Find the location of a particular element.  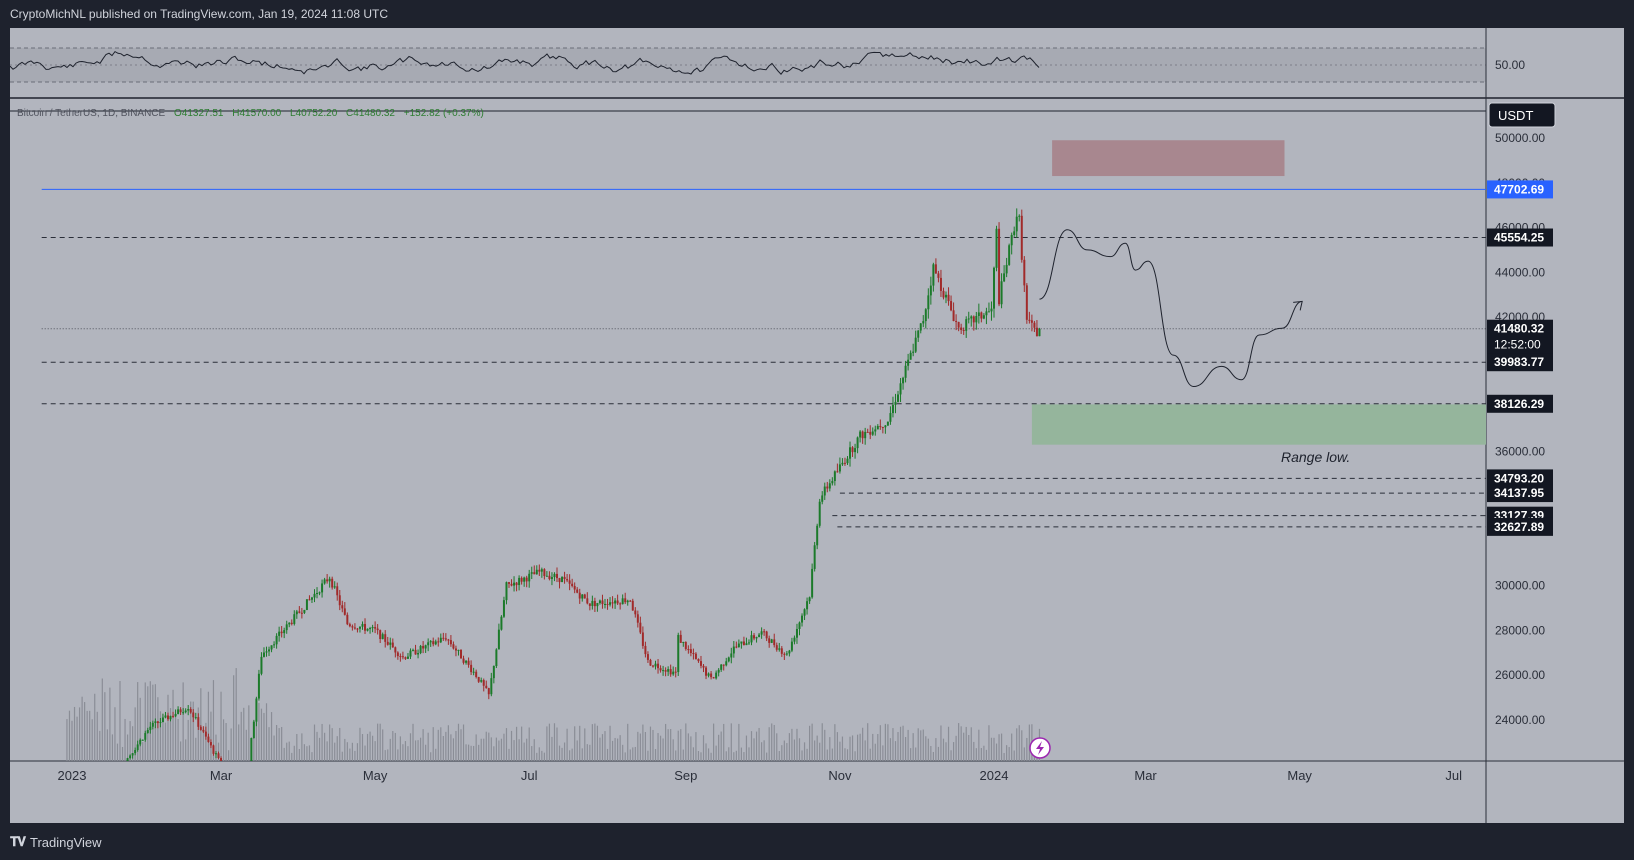

currency-badge: USDT is located at coordinates (1522, 115).